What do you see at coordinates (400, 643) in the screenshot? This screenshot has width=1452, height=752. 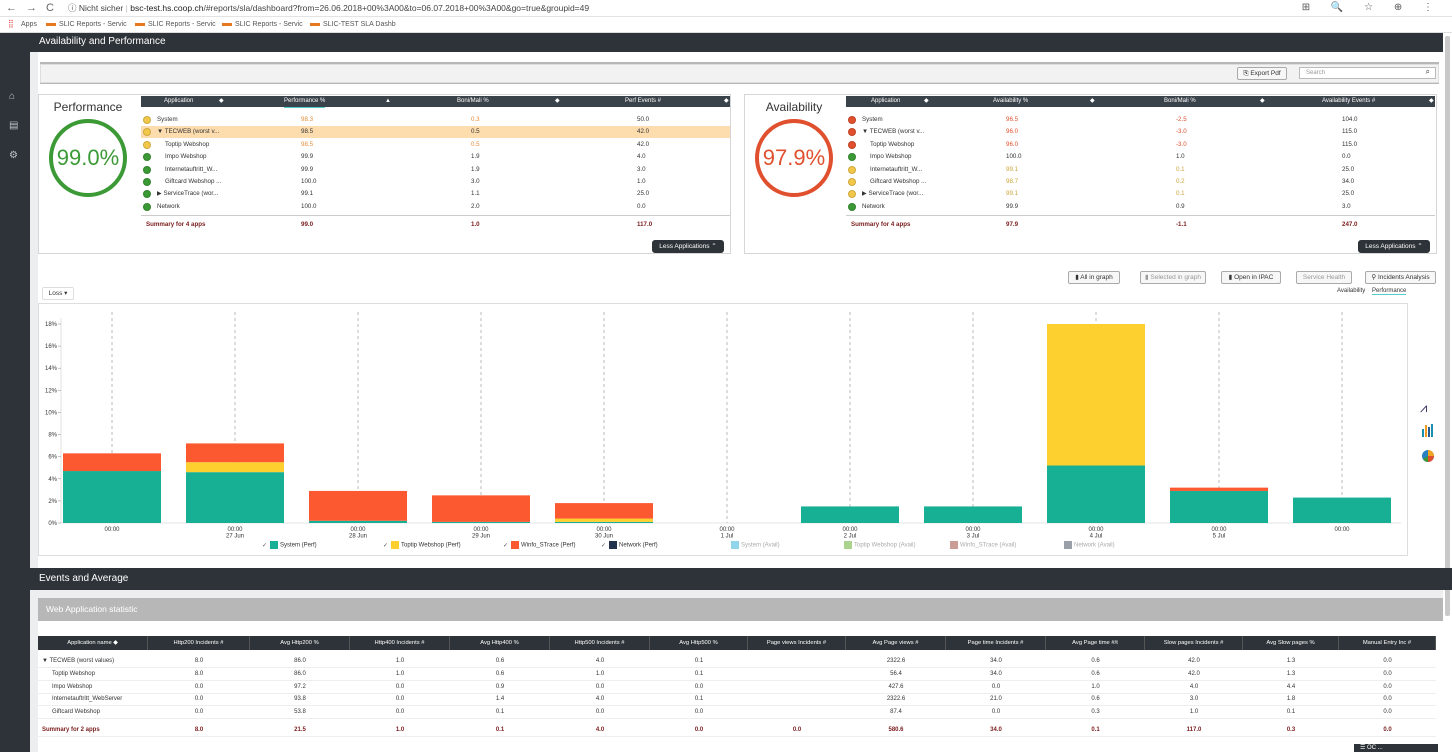 I see `col-header: Http400 Incidents #` at bounding box center [400, 643].